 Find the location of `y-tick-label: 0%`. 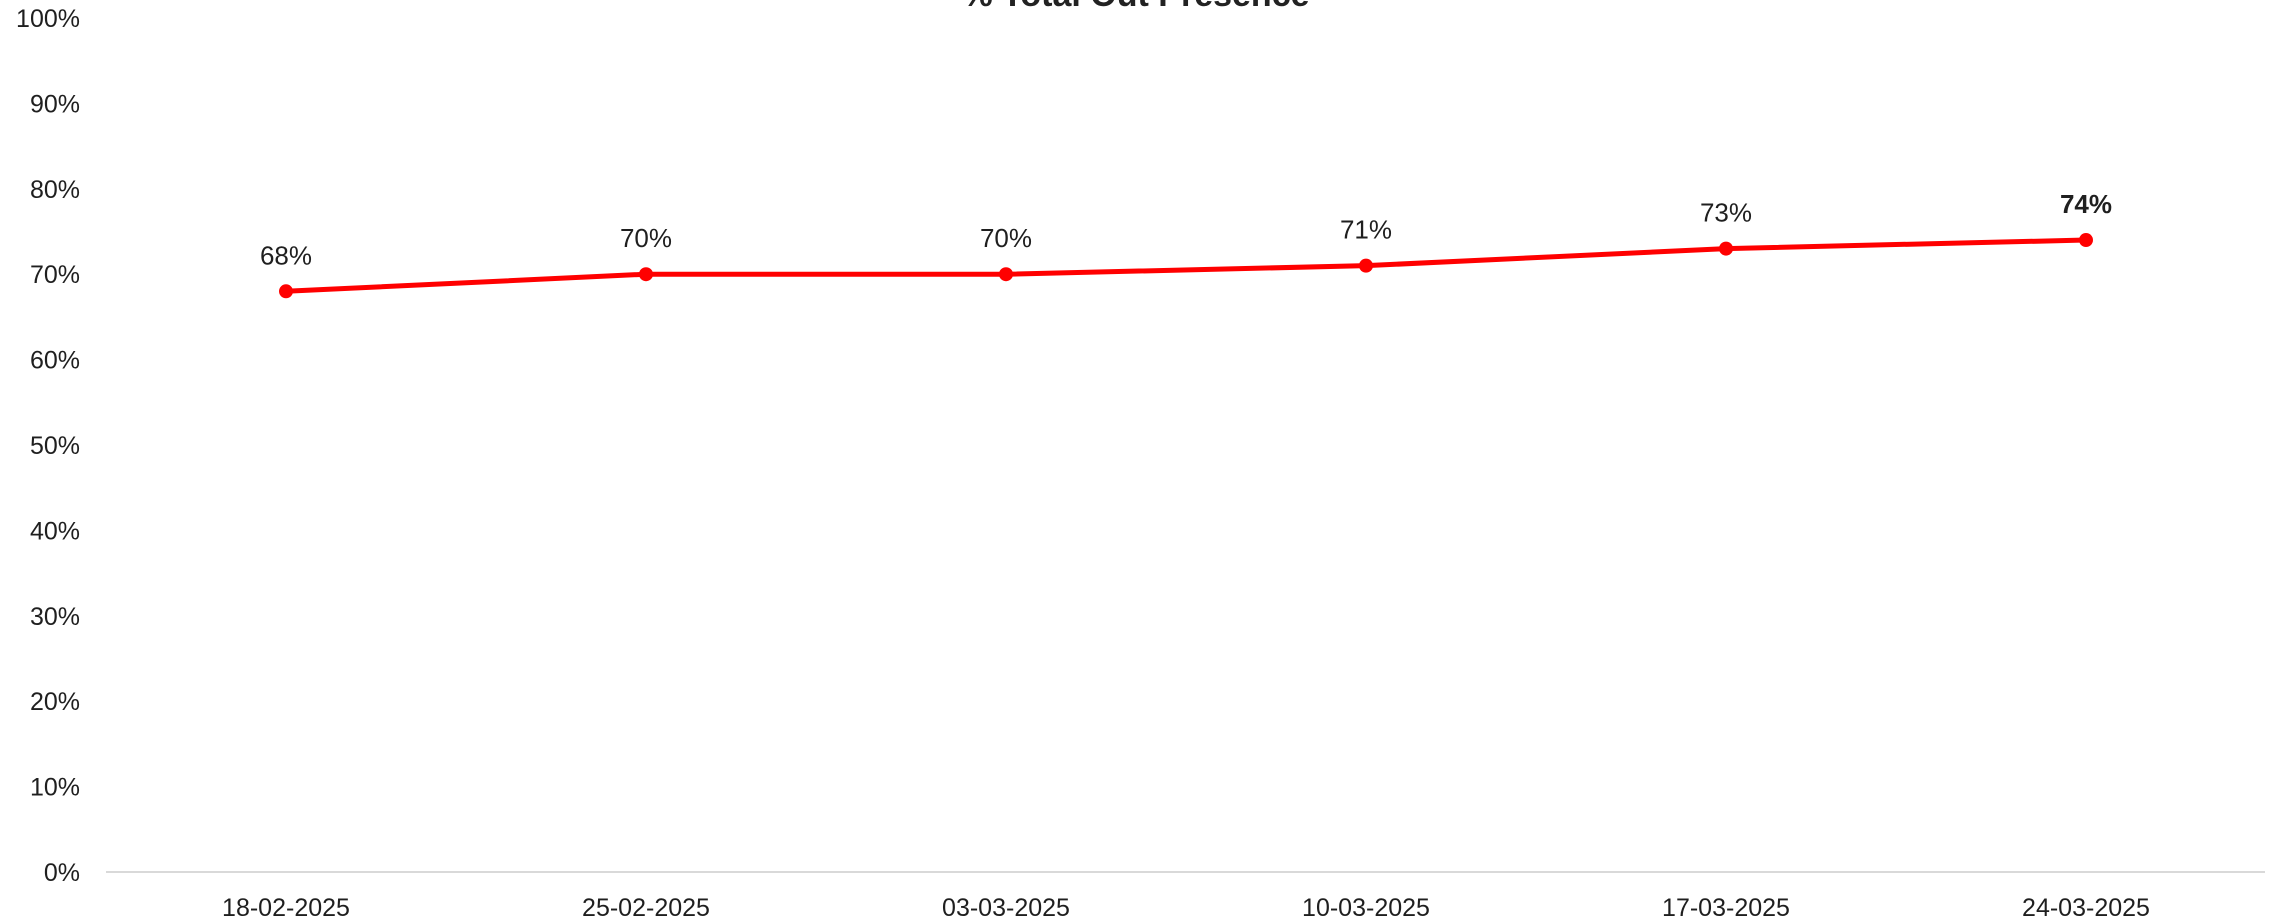

y-tick-label: 0% is located at coordinates (62, 873).